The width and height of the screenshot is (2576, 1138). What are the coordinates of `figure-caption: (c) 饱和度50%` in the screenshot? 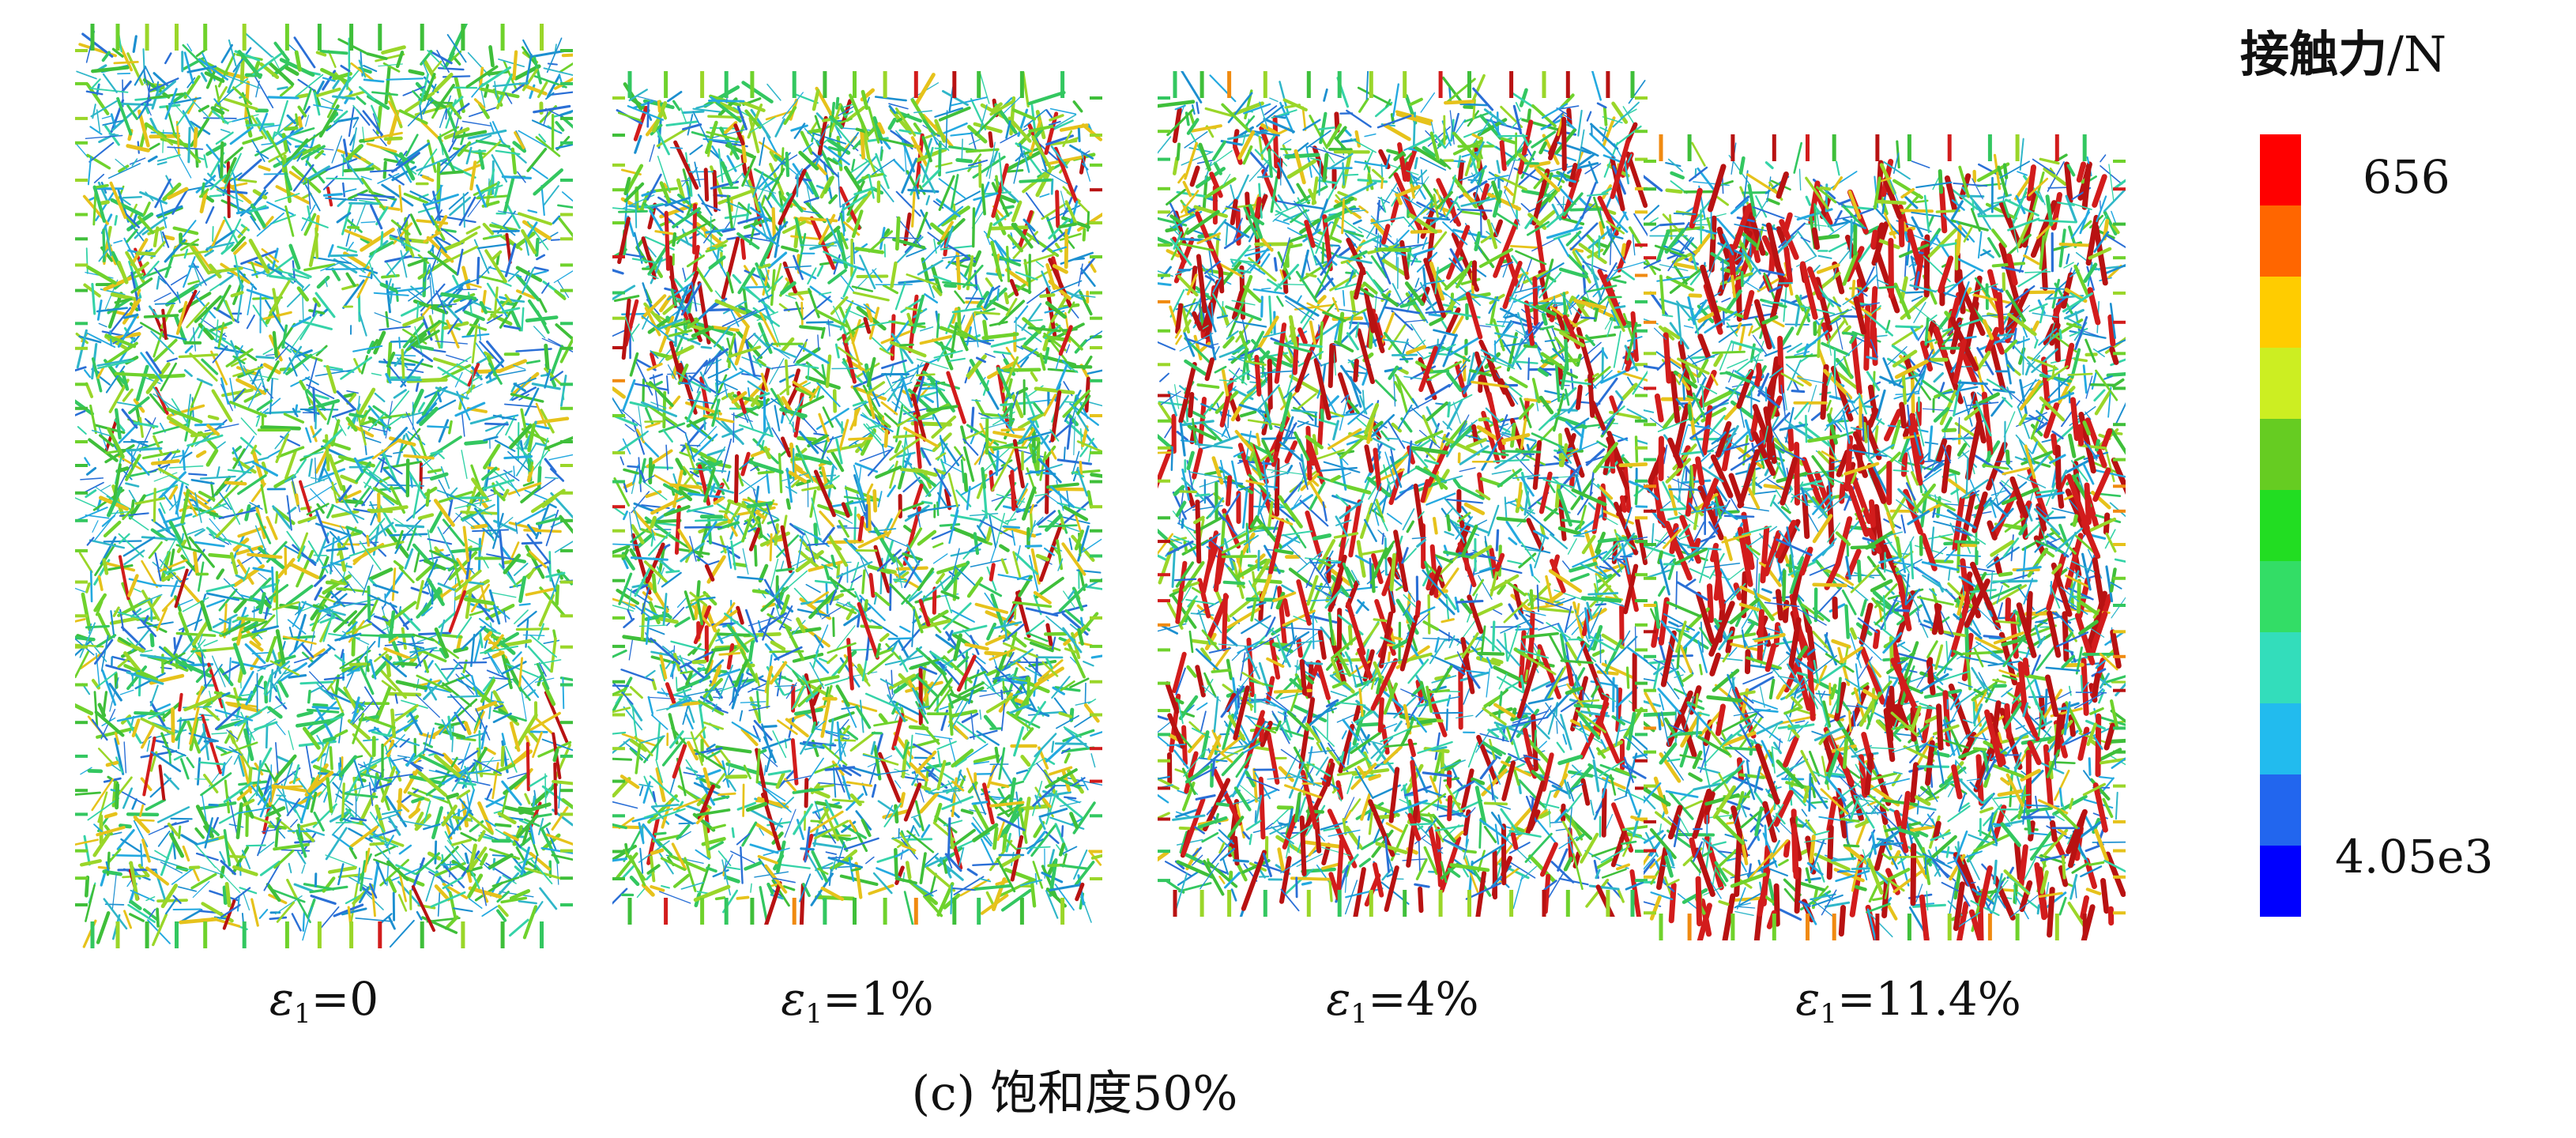 It's located at (1074, 1093).